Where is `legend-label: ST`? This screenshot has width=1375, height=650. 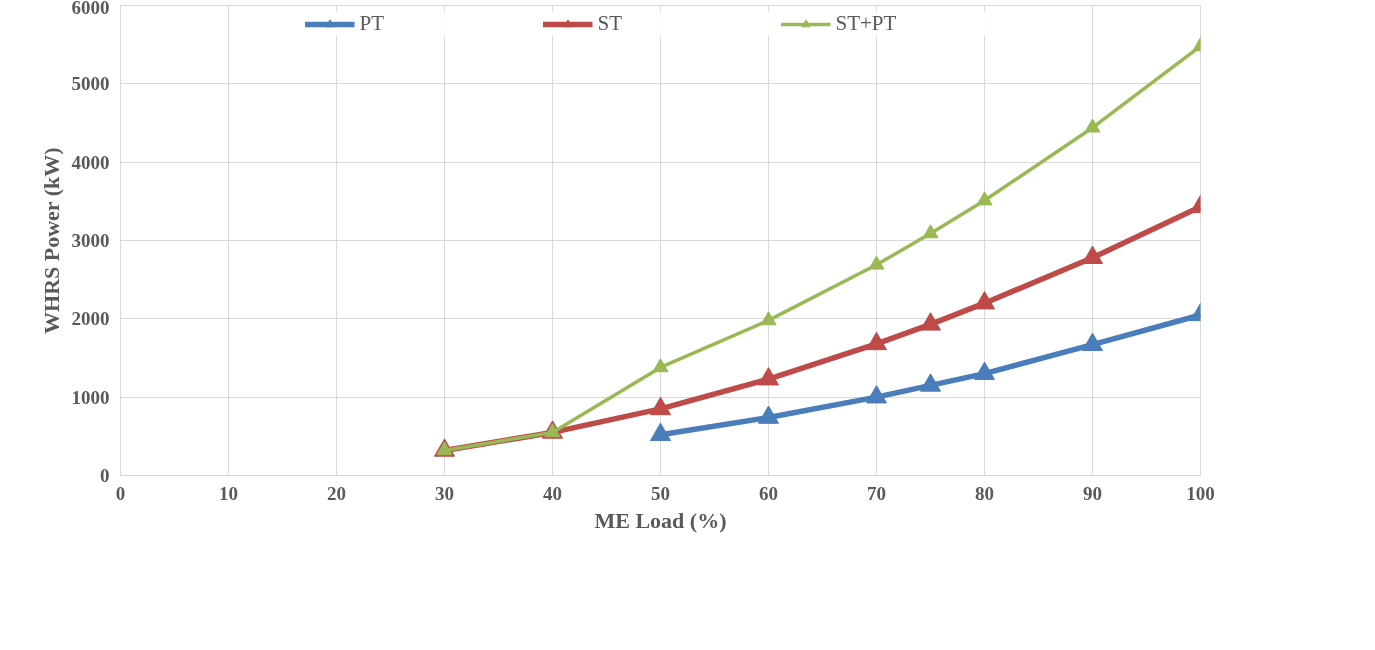 legend-label: ST is located at coordinates (610, 23).